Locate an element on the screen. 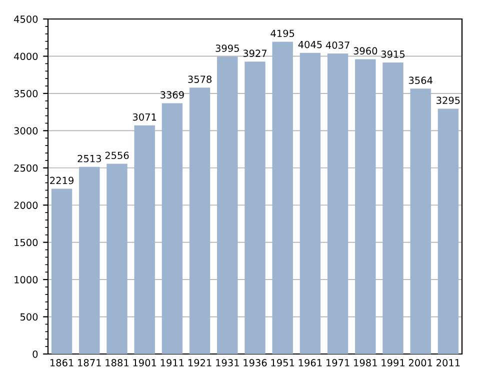  x-tick-label: 2001 is located at coordinates (420, 362).